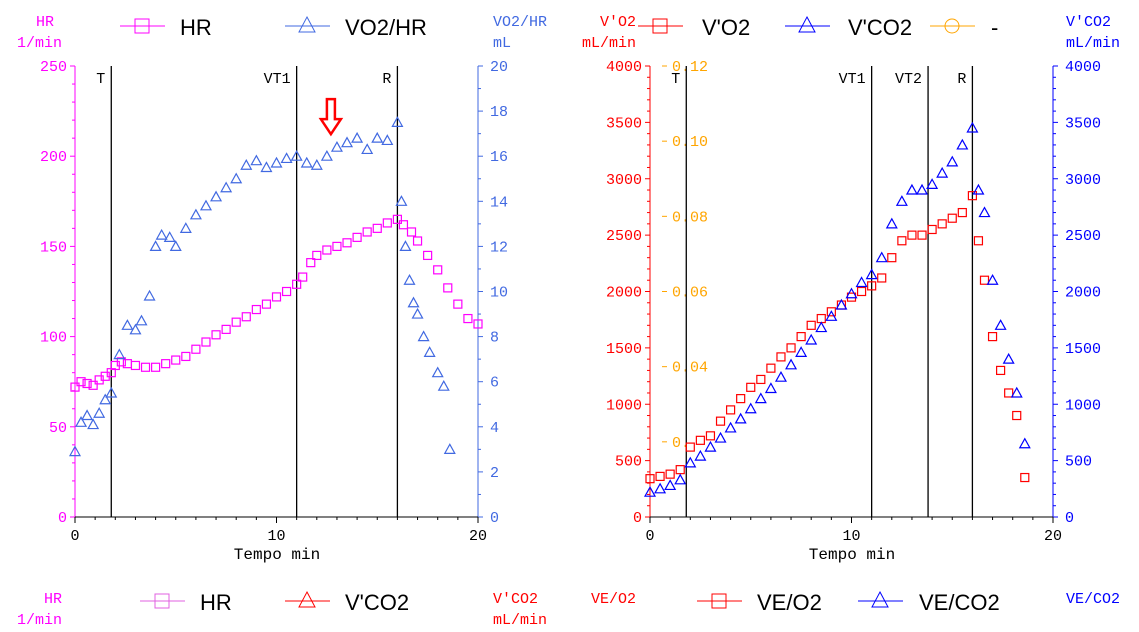 This screenshot has width=1139, height=632. What do you see at coordinates (499, 67) in the screenshot?
I see `right-tick-label: 20` at bounding box center [499, 67].